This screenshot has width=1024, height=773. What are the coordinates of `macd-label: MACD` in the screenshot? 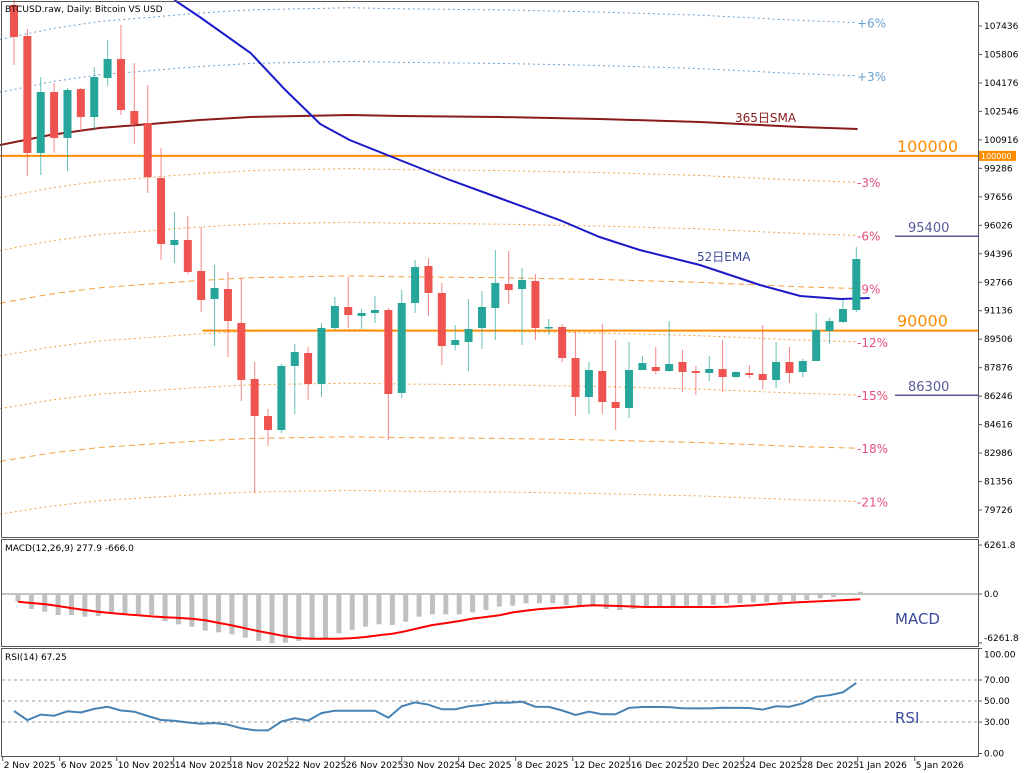 It's located at (917, 619).